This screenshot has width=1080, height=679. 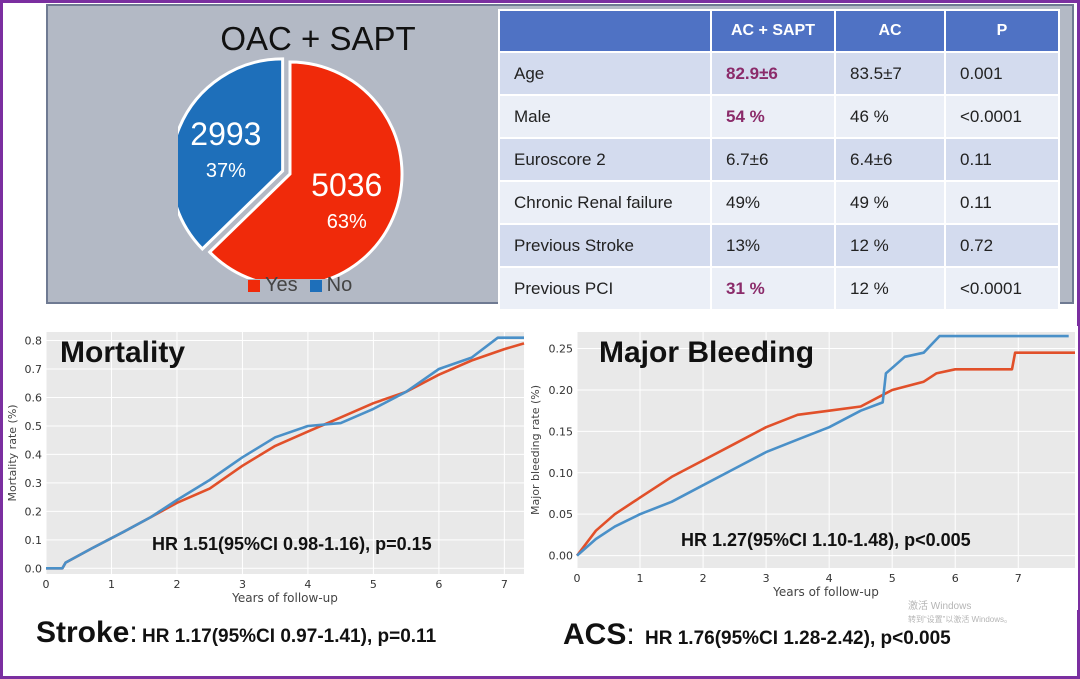 What do you see at coordinates (605, 159) in the screenshot?
I see `row-label: Euroscore 2` at bounding box center [605, 159].